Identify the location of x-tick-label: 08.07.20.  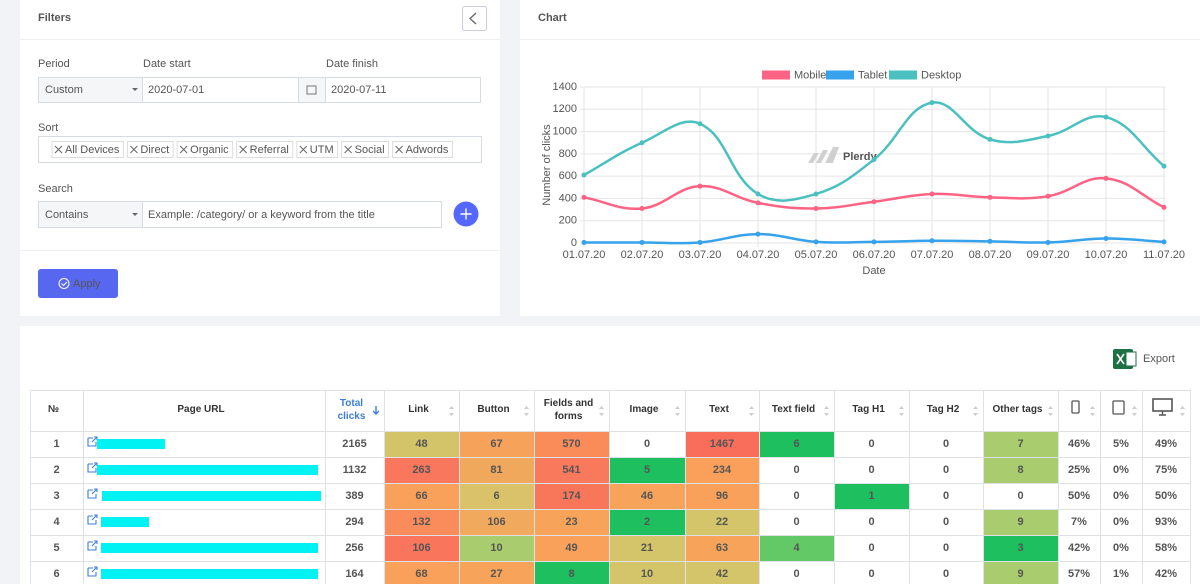
(990, 255).